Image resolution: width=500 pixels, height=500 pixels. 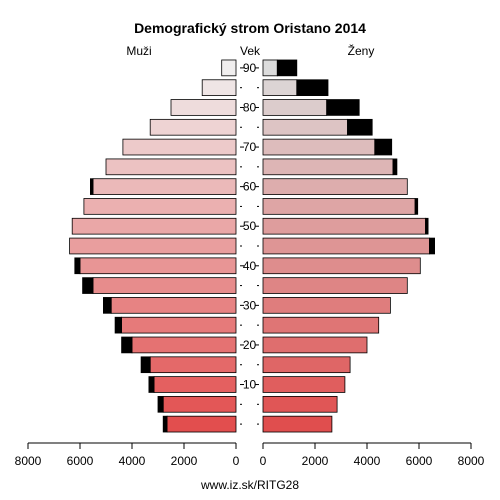 What do you see at coordinates (250, 51) in the screenshot?
I see `center-label: Vek` at bounding box center [250, 51].